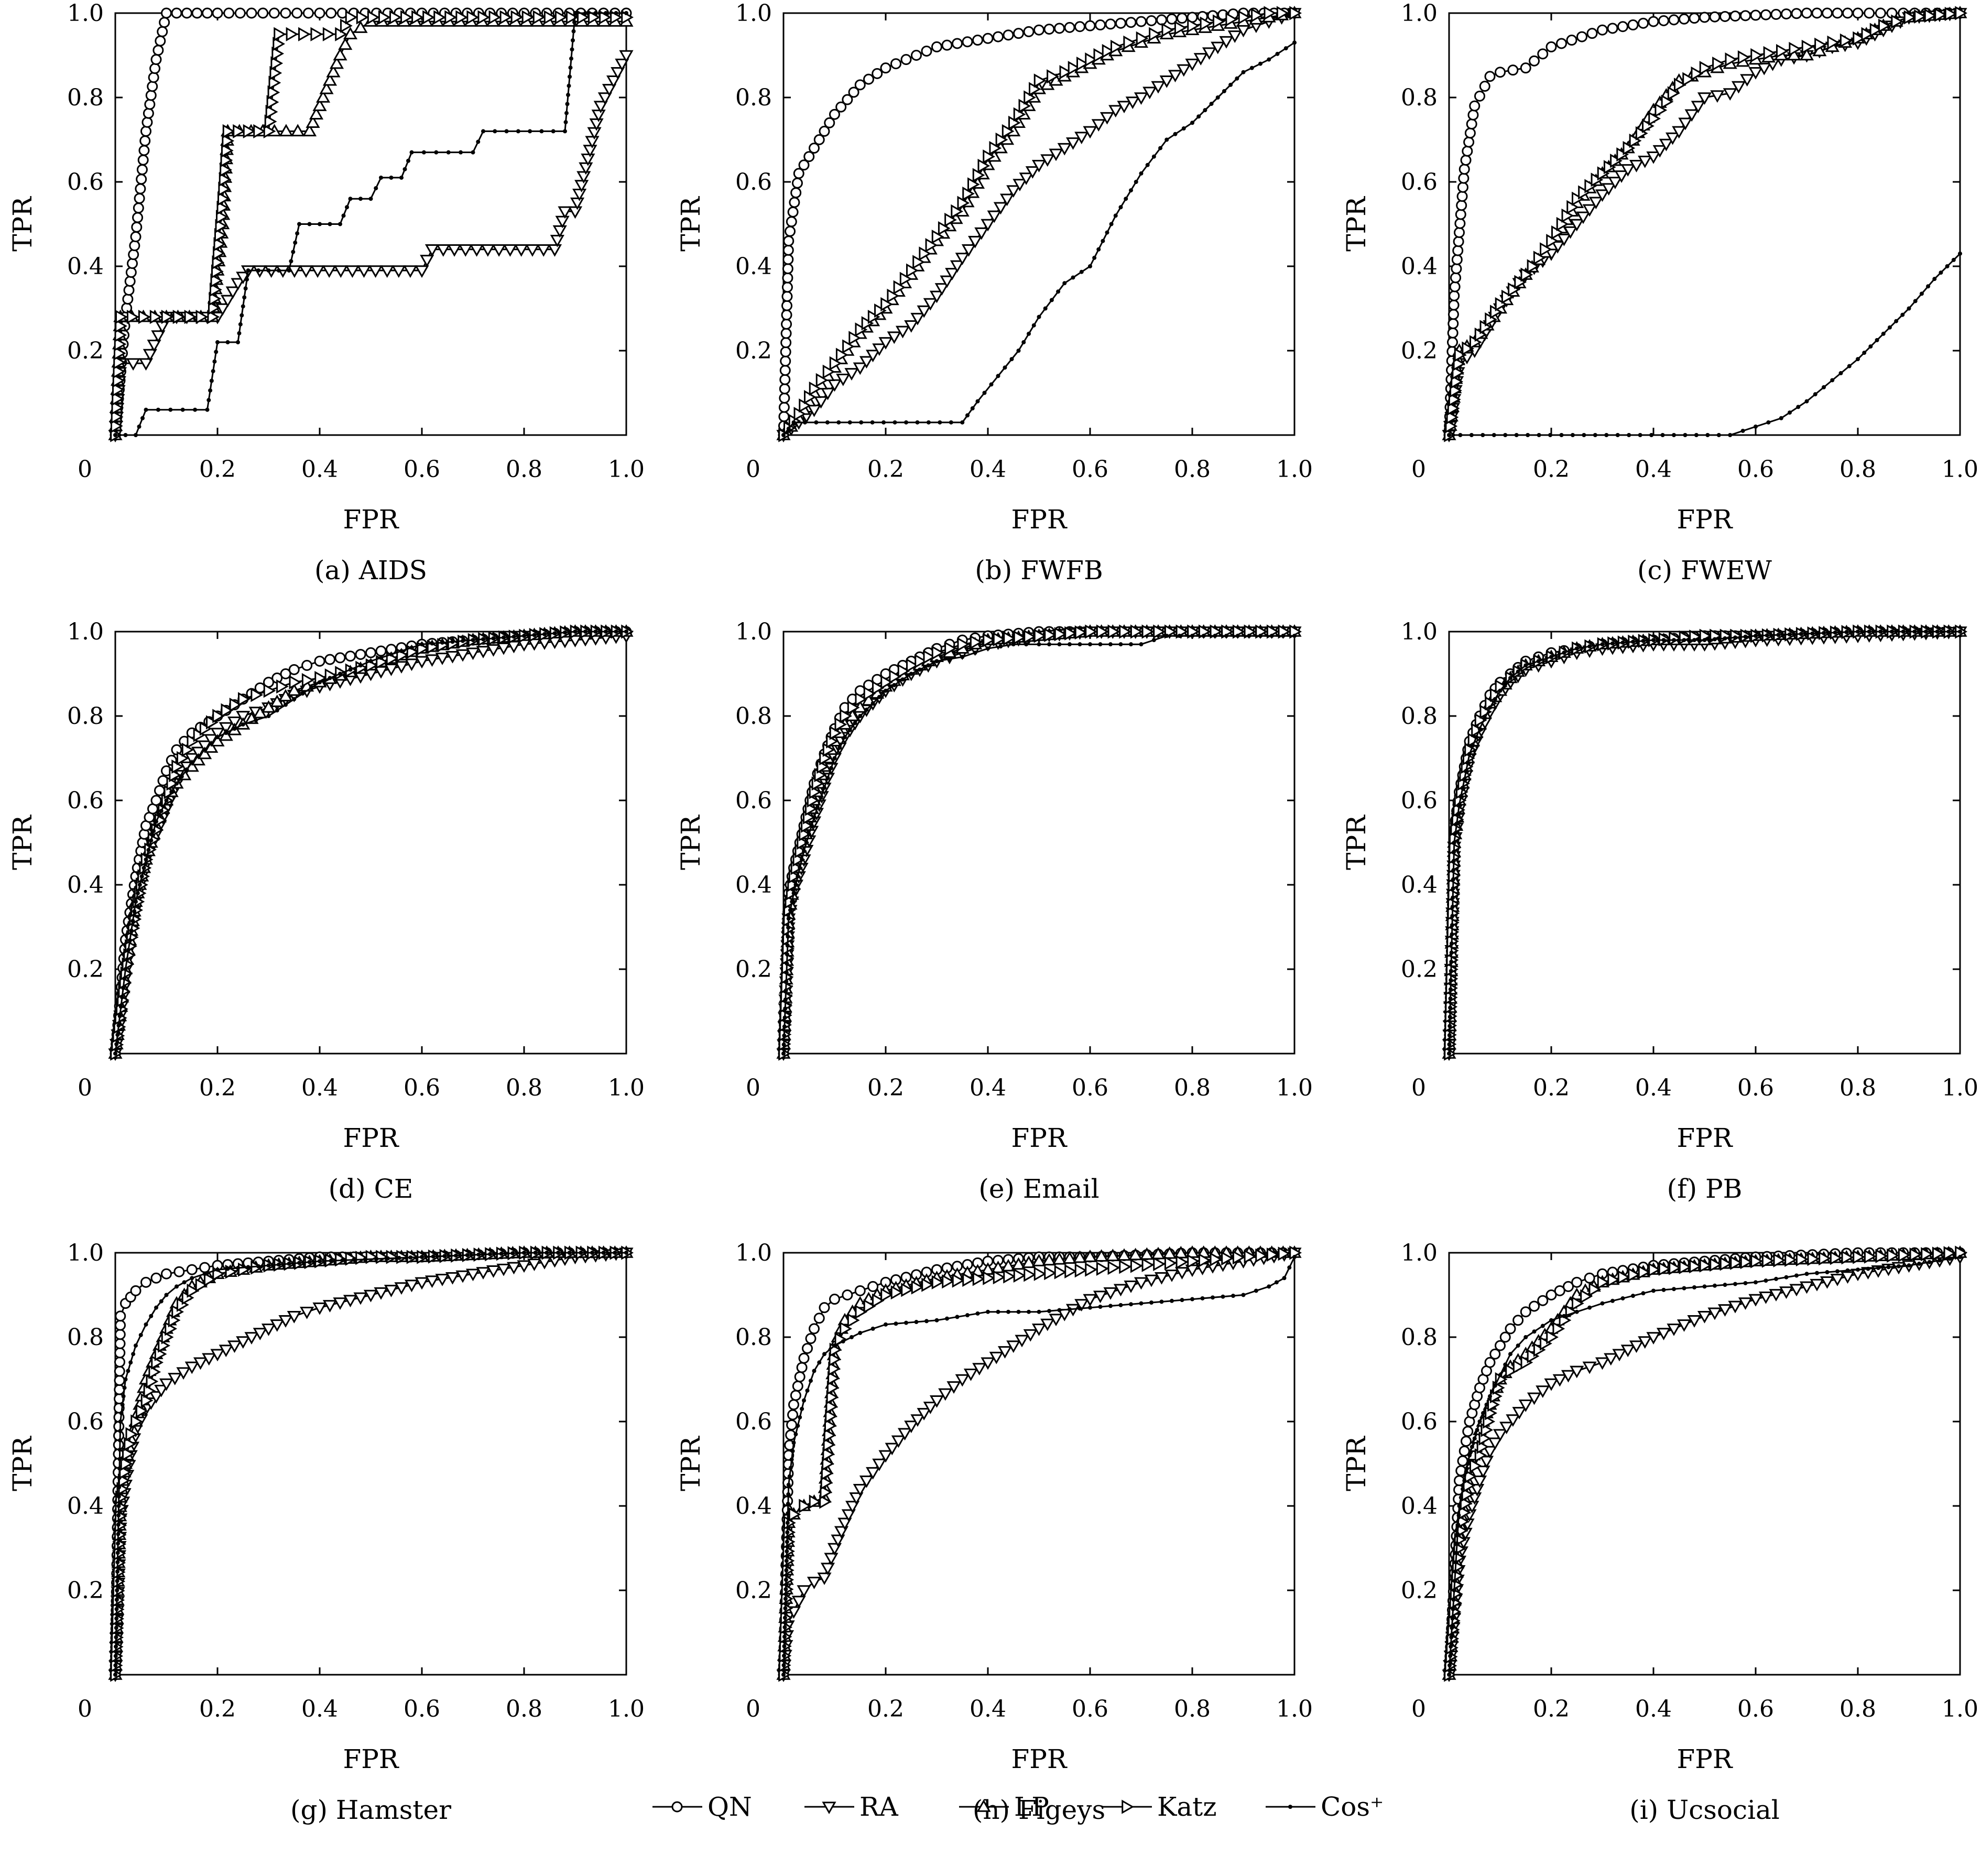  Describe the element at coordinates (702, 1807) in the screenshot. I see `legend-item-qn: QN` at that location.